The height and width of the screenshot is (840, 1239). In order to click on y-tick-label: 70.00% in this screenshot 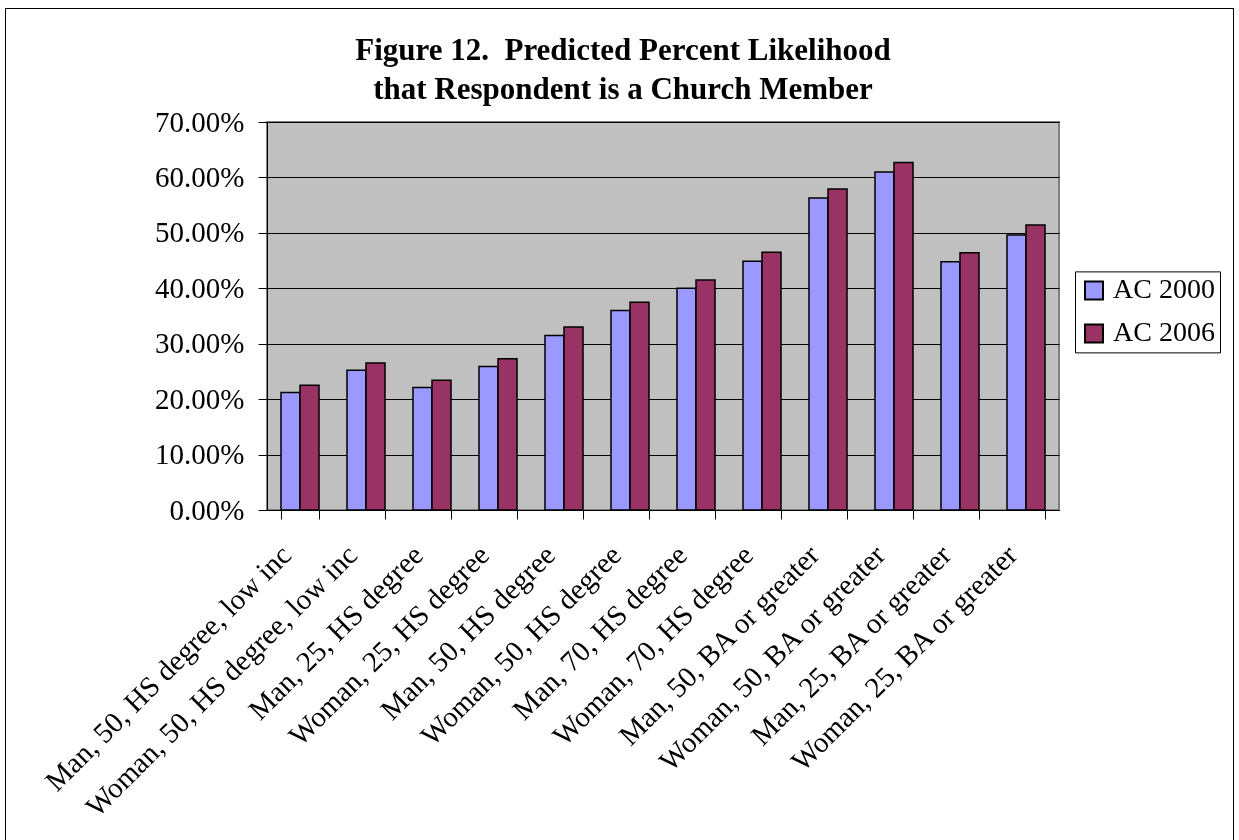, I will do `click(200, 121)`.